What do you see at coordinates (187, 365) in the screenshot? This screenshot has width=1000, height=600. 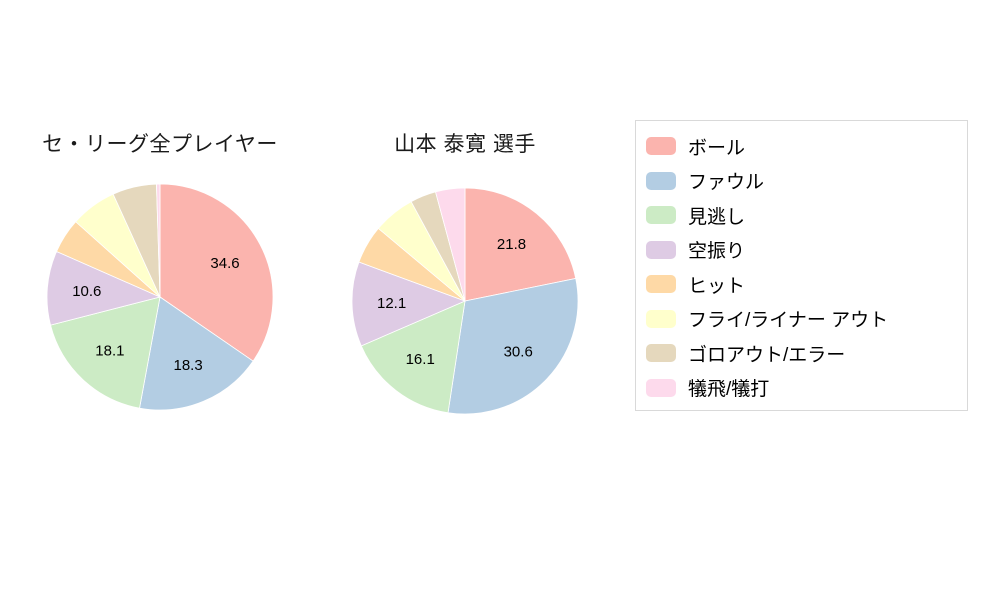 I see `pie-value-label: 18.3` at bounding box center [187, 365].